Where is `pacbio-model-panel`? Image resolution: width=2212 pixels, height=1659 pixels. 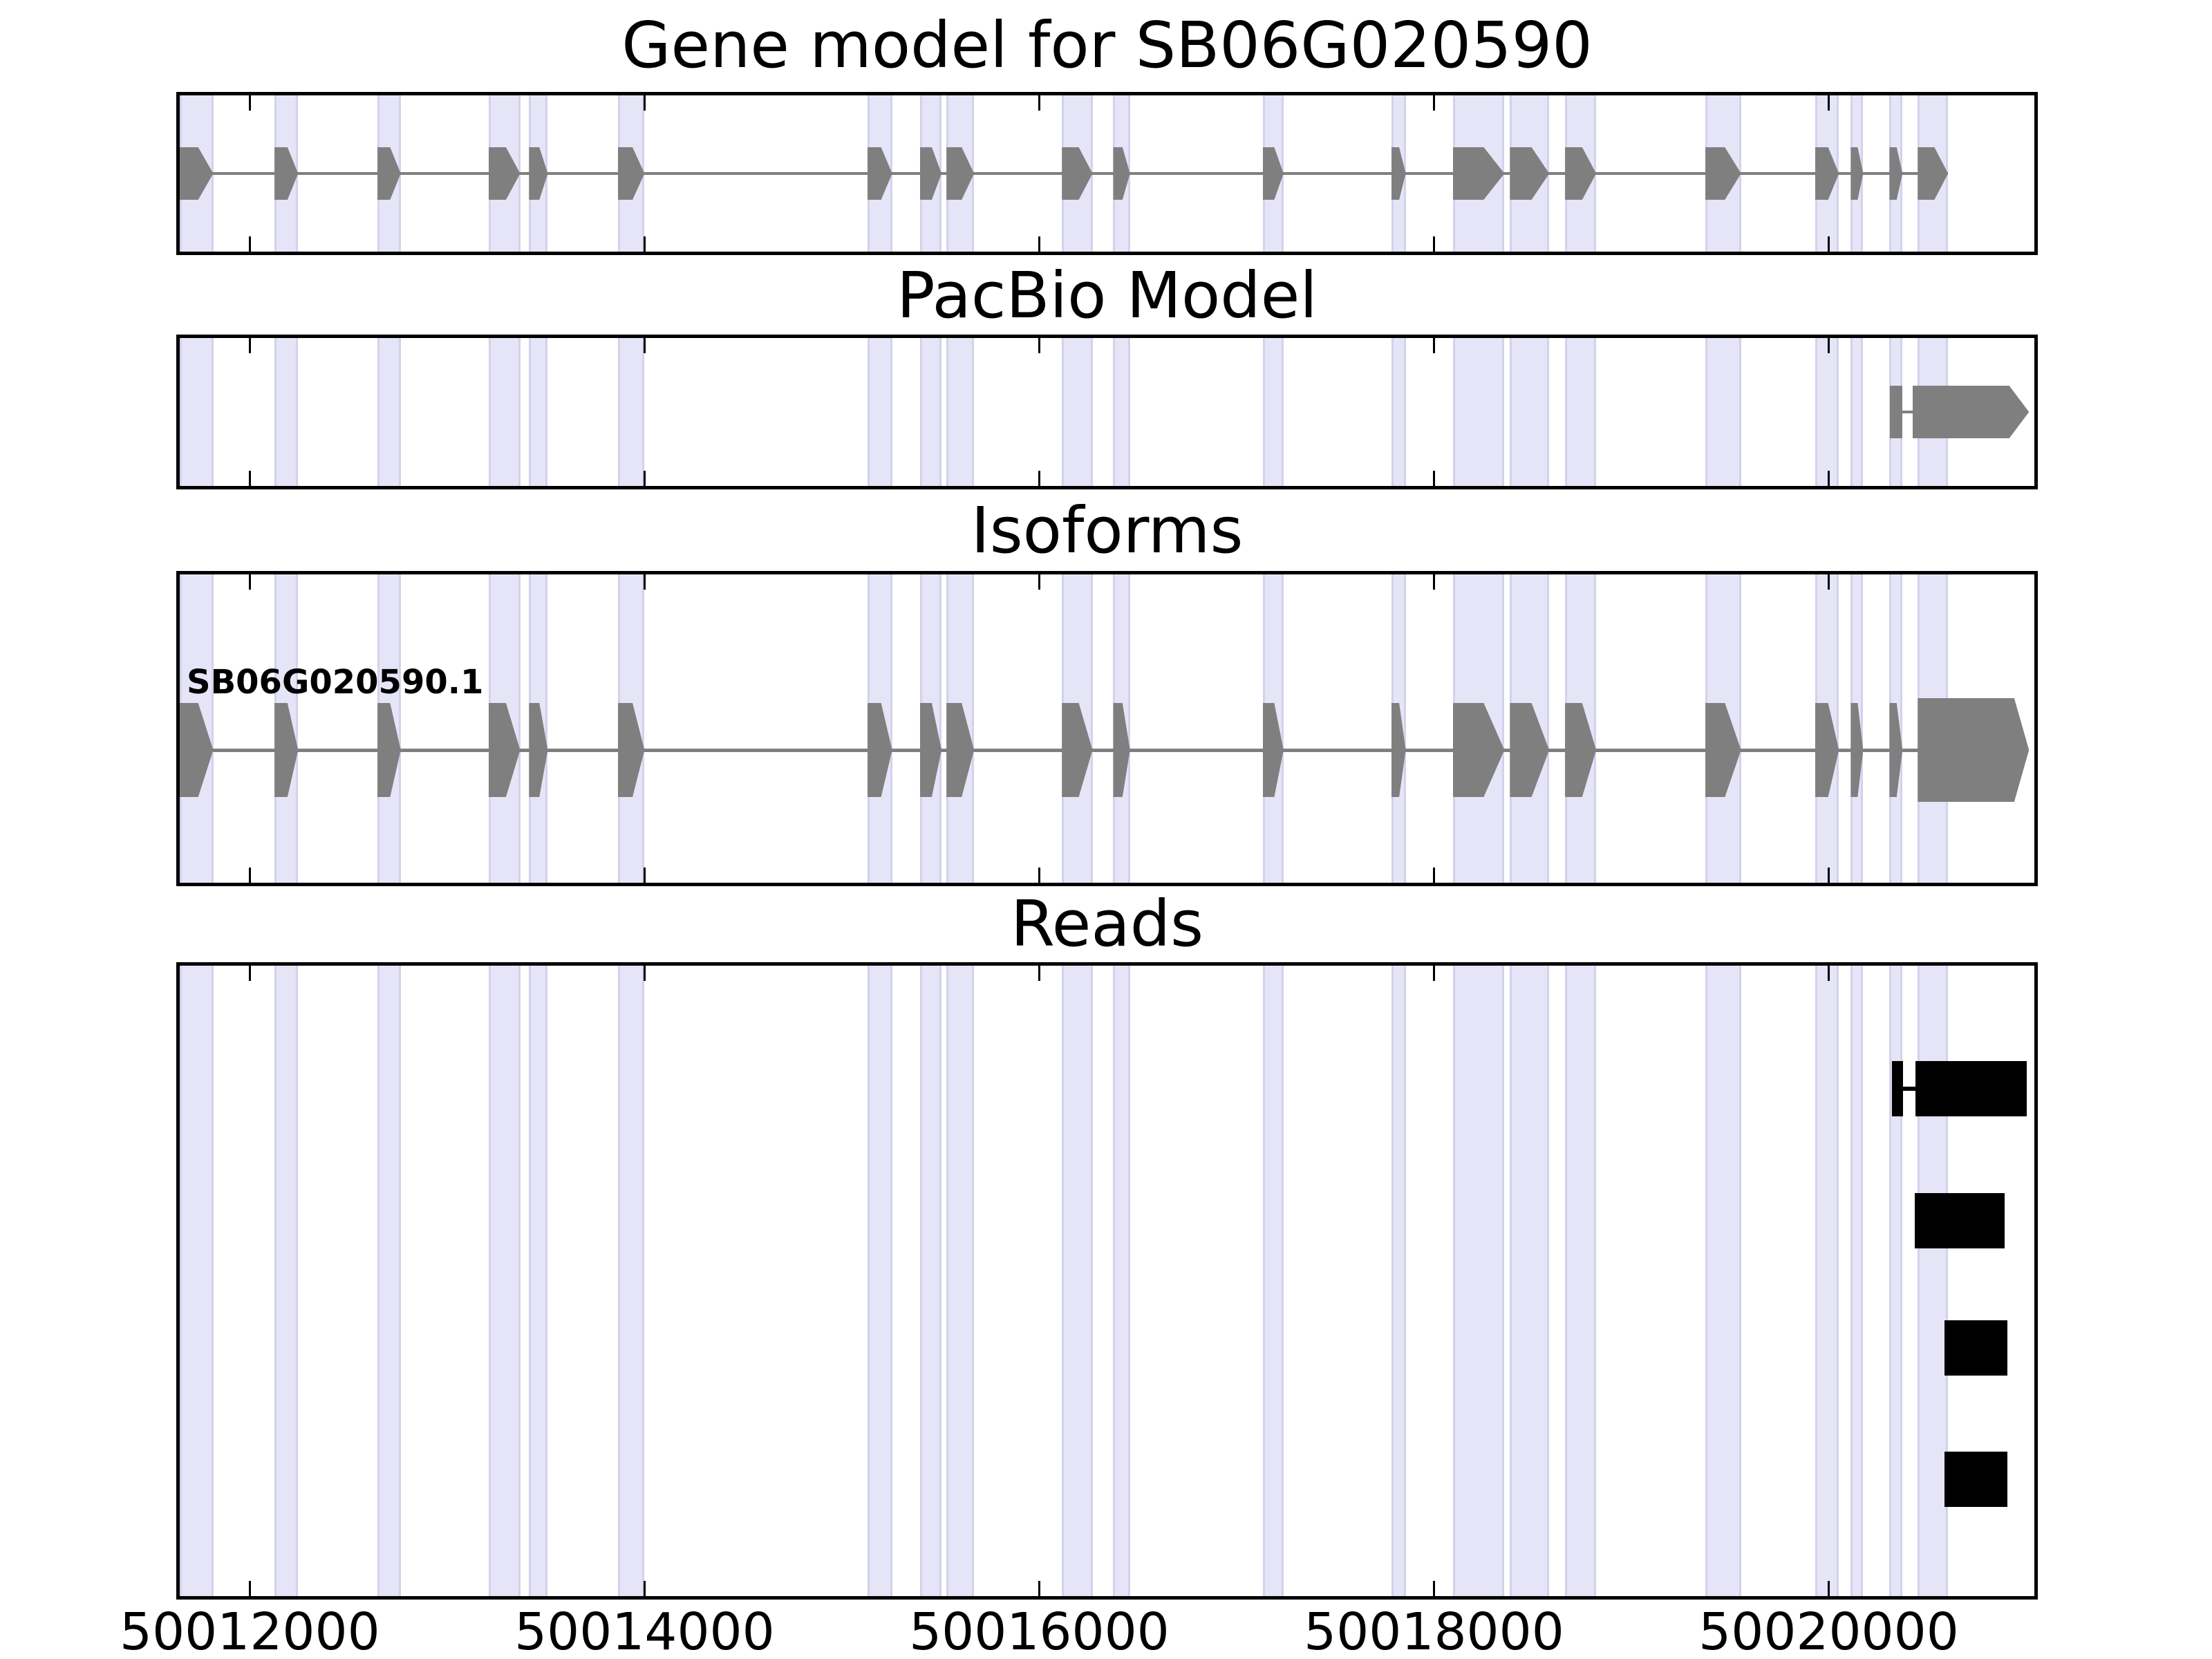
pacbio-model-panel is located at coordinates (1107, 412).